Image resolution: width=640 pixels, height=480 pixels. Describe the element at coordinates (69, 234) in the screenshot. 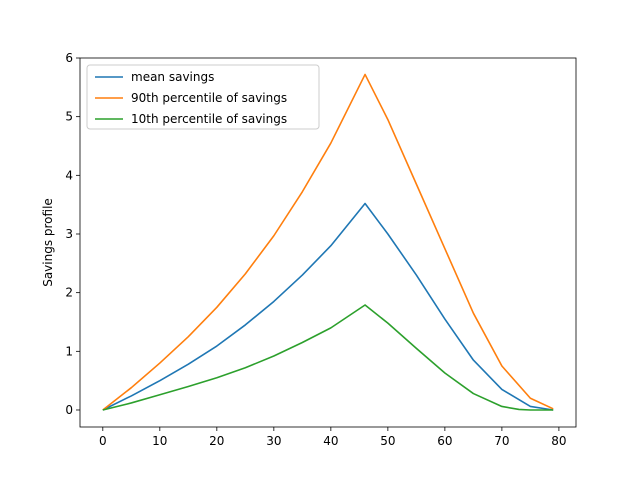

I see `y-tick-label: 3` at that location.